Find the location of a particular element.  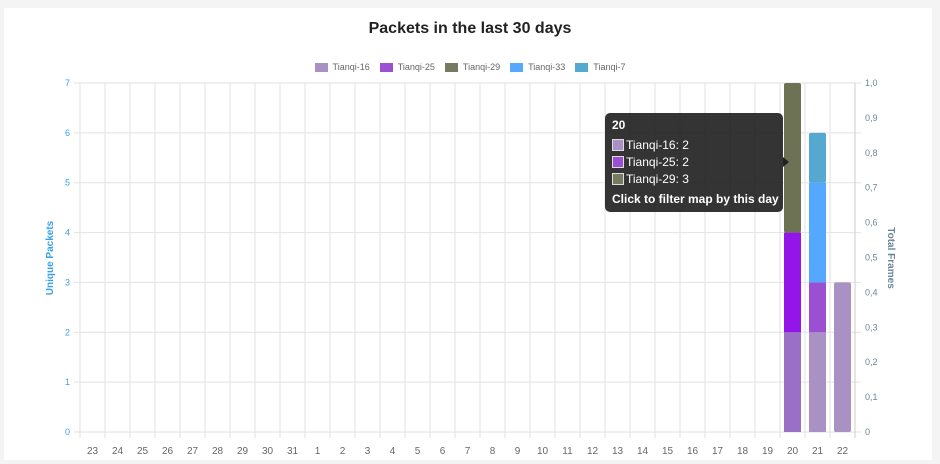

x-tick-label: 4 is located at coordinates (393, 451).